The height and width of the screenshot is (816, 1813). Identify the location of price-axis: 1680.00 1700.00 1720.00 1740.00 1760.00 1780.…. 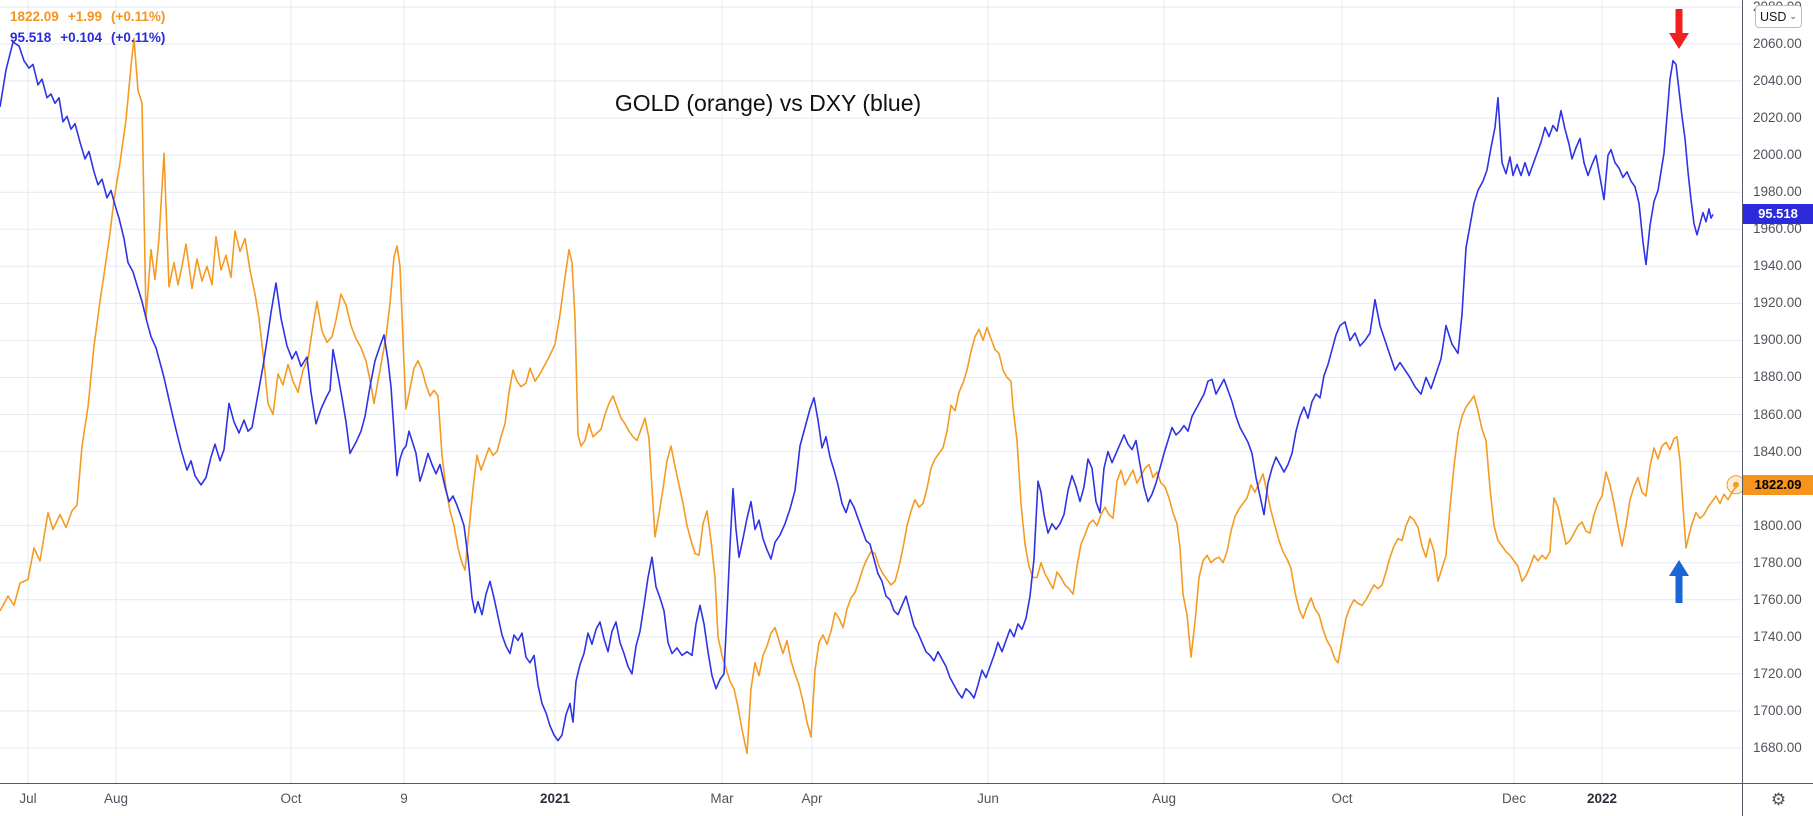
(1777, 391).